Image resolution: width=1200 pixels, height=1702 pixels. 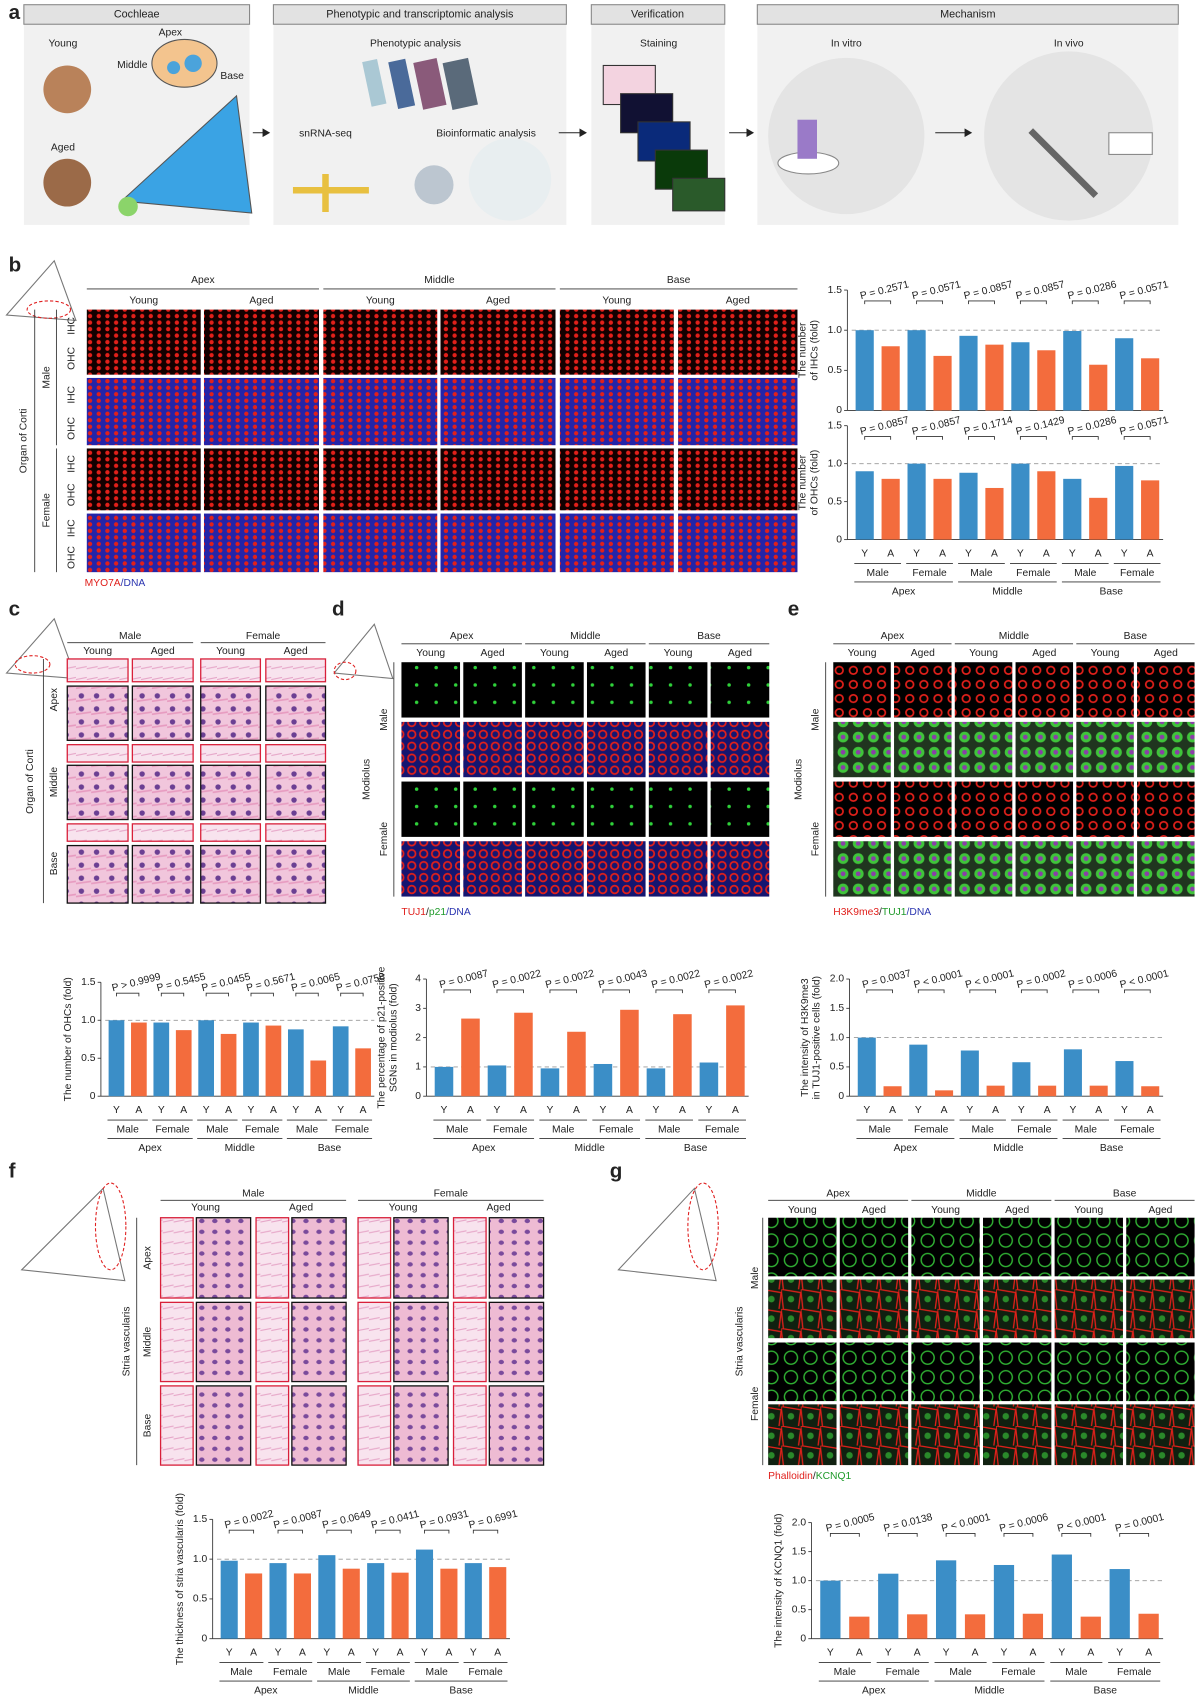 I want to click on art-label: Bioinformatic analysis, so click(x=486, y=134).